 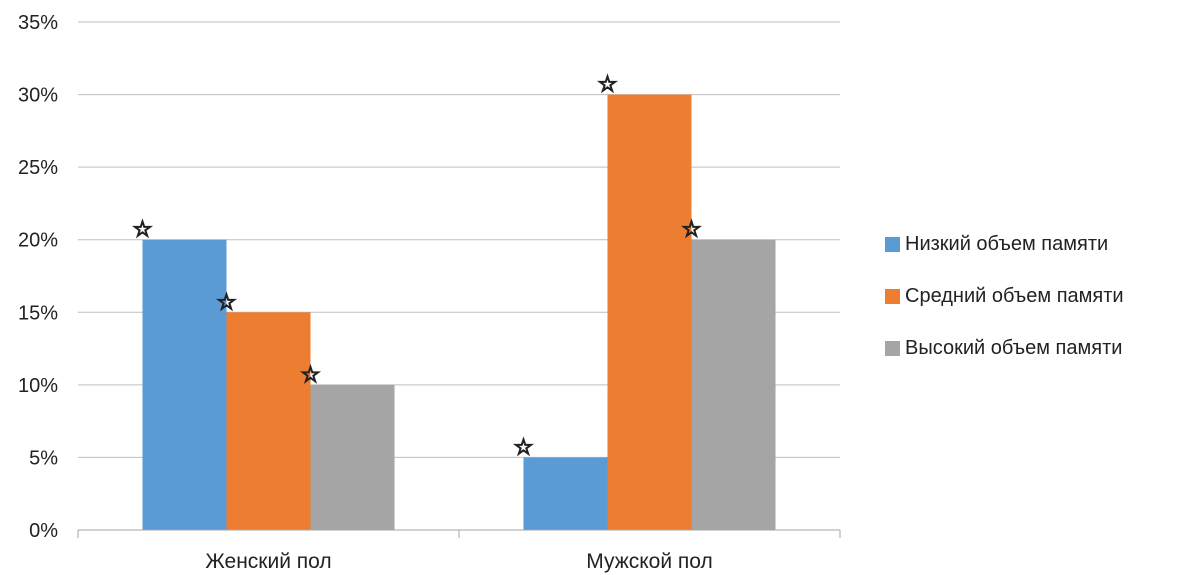 I want to click on legend-item: Высокий объем памяти, so click(x=1004, y=348).